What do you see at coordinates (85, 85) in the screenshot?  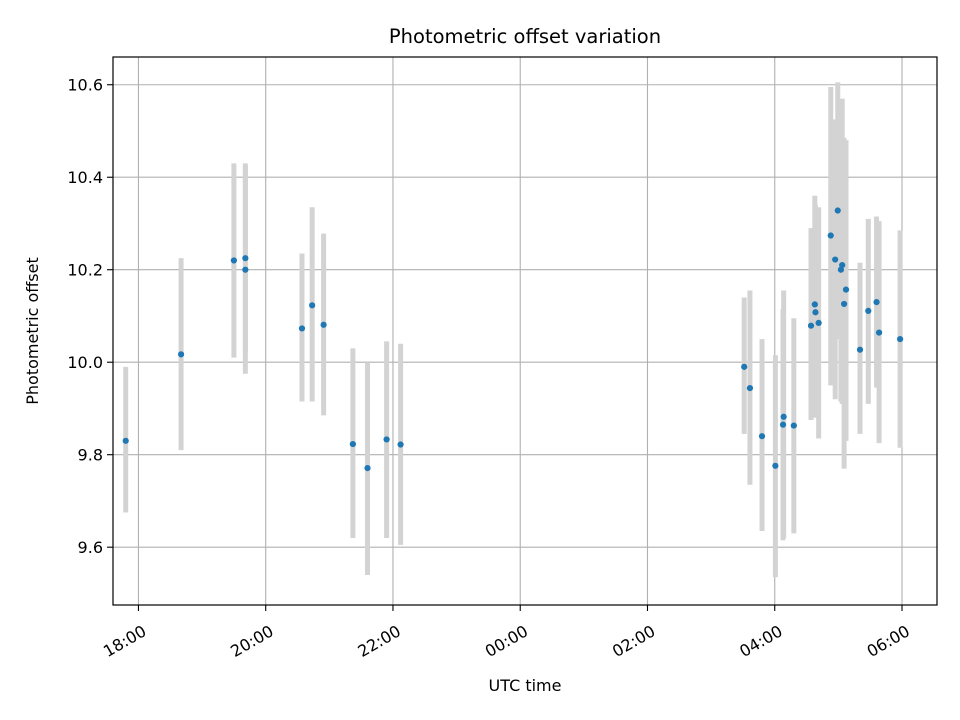 I see `y-tick-label: 10.6` at bounding box center [85, 85].